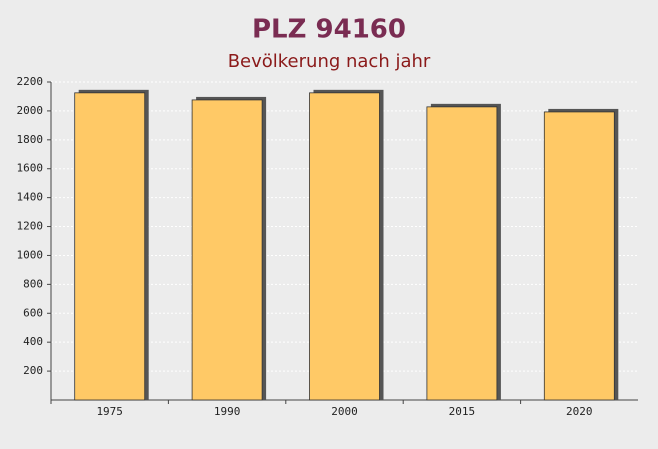  Describe the element at coordinates (30, 139) in the screenshot. I see `y-tick-label: 1800` at that location.